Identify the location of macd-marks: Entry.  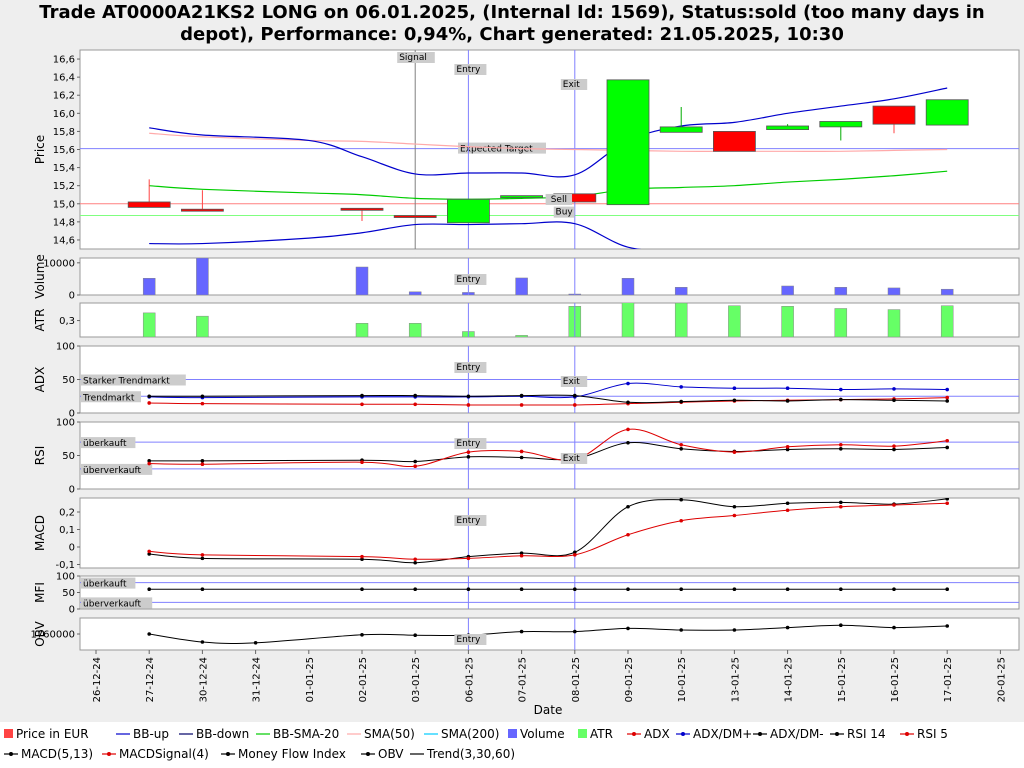
(548, 533).